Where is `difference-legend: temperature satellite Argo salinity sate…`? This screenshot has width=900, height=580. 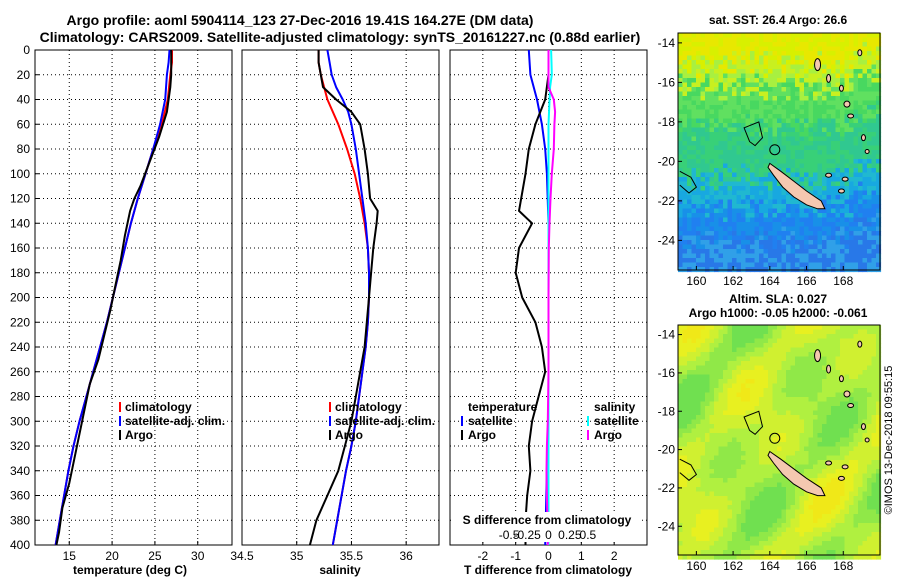
difference-legend: temperature satellite Argo salinity sate… is located at coordinates (550, 421).